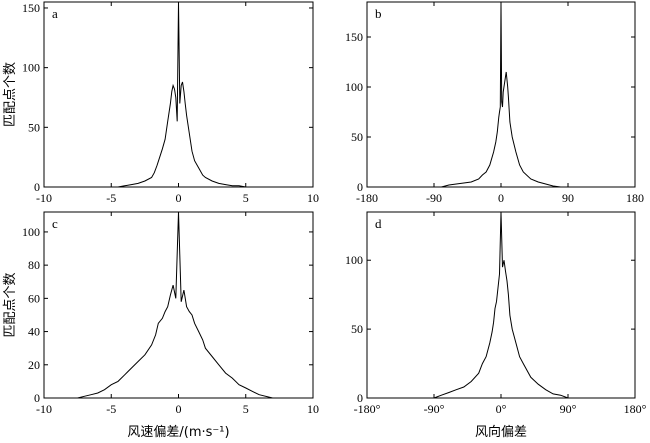 The height and width of the screenshot is (443, 650). What do you see at coordinates (34, 332) in the screenshot?
I see `y-tick-label: 40` at bounding box center [34, 332].